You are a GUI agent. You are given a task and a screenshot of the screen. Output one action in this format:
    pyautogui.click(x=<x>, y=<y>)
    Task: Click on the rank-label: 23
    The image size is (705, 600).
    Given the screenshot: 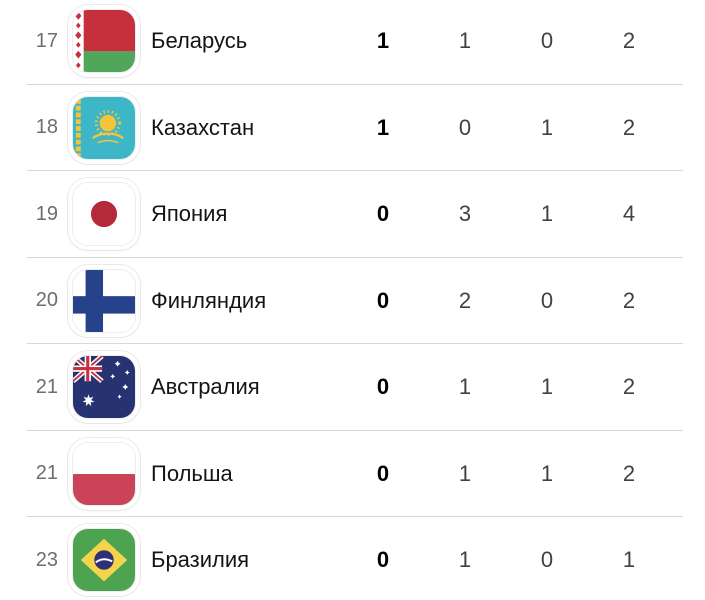 What is the action you would take?
    pyautogui.click(x=46, y=559)
    